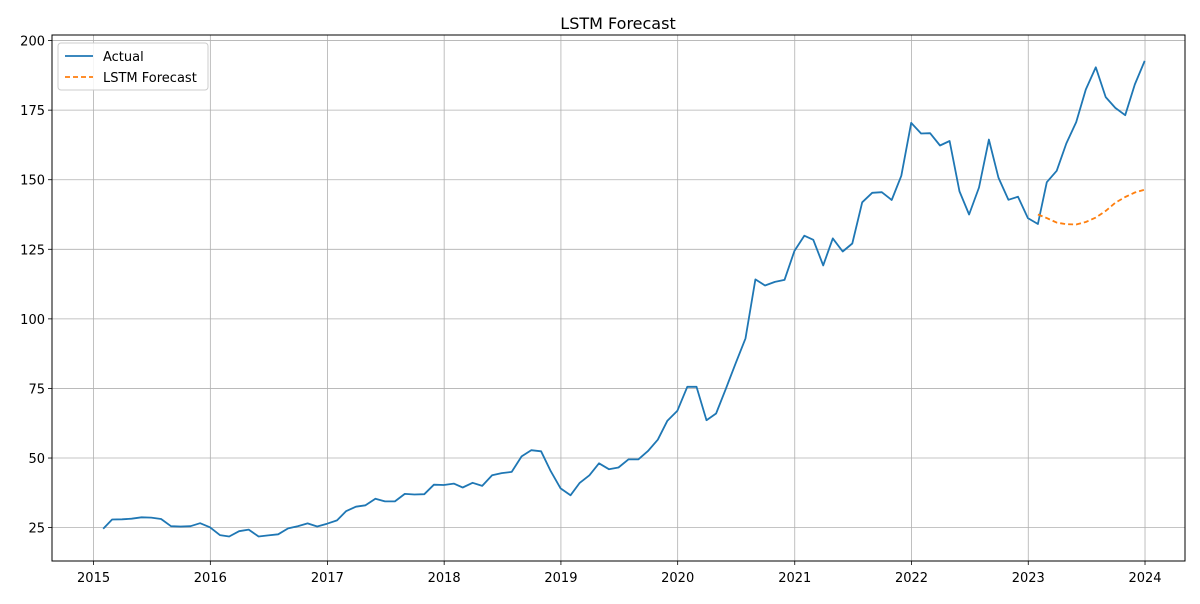  Describe the element at coordinates (210, 578) in the screenshot. I see `x-tick-label: 2016` at that location.